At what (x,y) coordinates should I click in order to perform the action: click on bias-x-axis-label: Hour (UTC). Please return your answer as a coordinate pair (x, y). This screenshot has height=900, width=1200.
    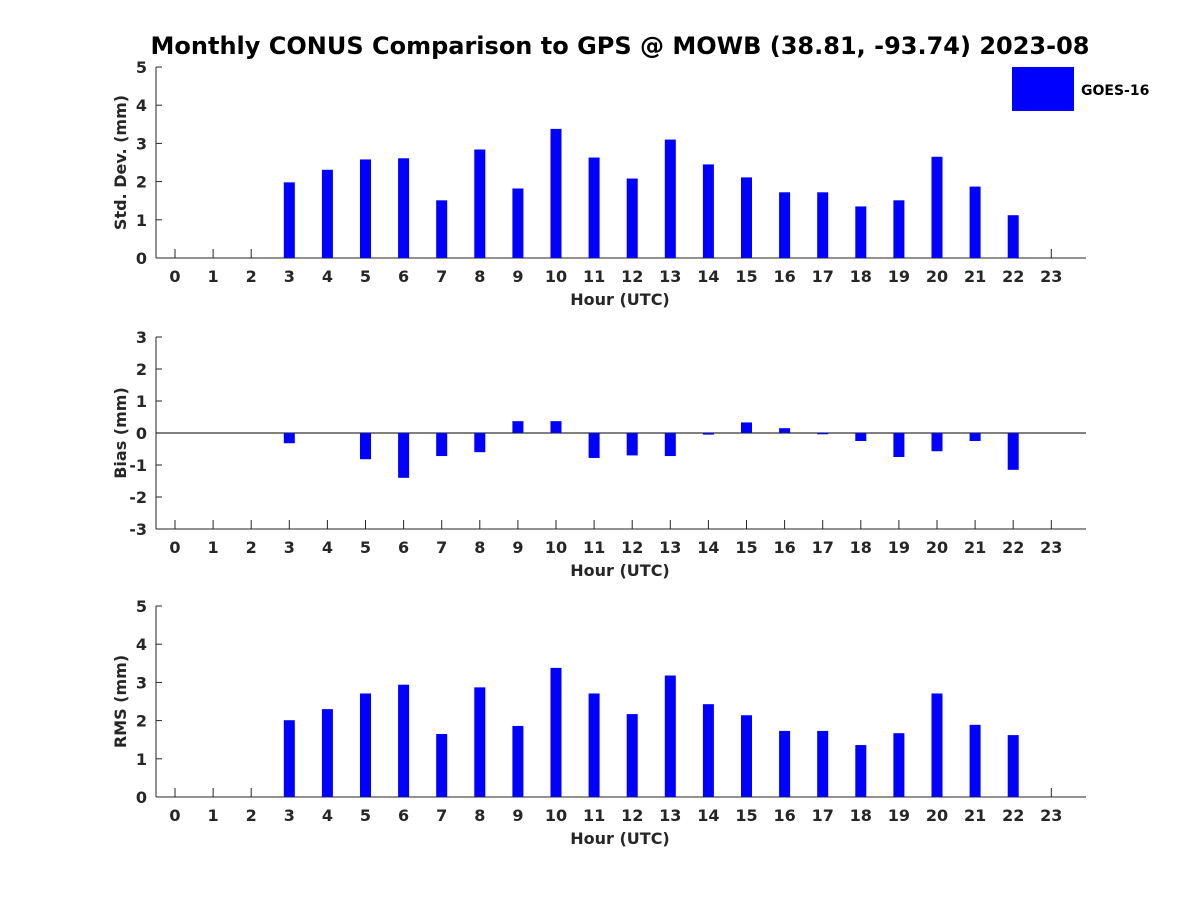
    Looking at the image, I should click on (620, 570).